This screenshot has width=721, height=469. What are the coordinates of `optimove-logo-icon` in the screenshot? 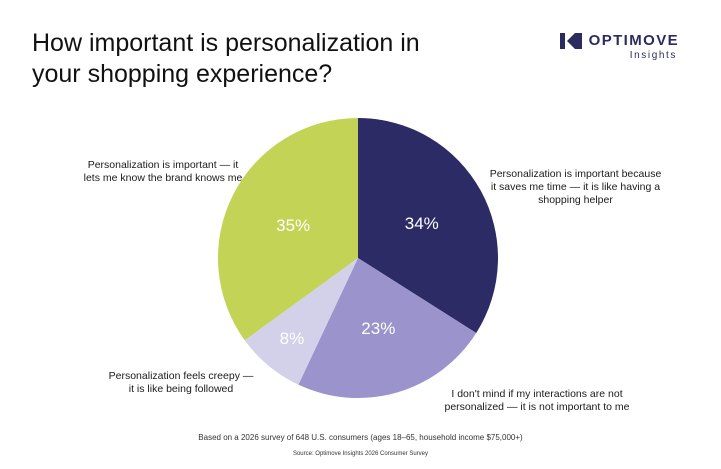 It's located at (570, 40).